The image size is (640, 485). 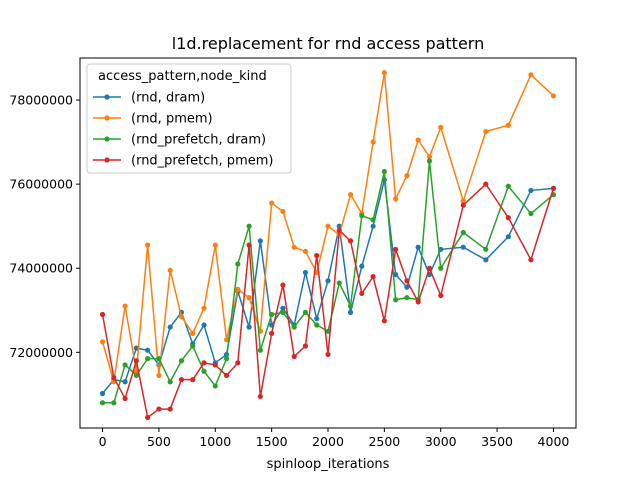 I want to click on x-tick-label: 4000, so click(x=554, y=441).